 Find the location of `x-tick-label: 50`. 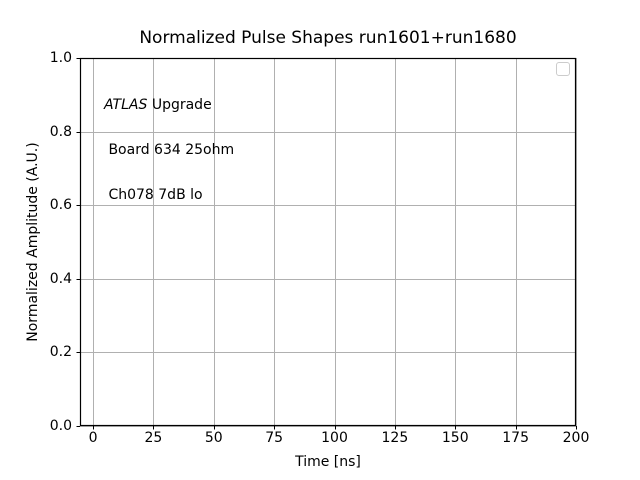

x-tick-label: 50 is located at coordinates (213, 438).